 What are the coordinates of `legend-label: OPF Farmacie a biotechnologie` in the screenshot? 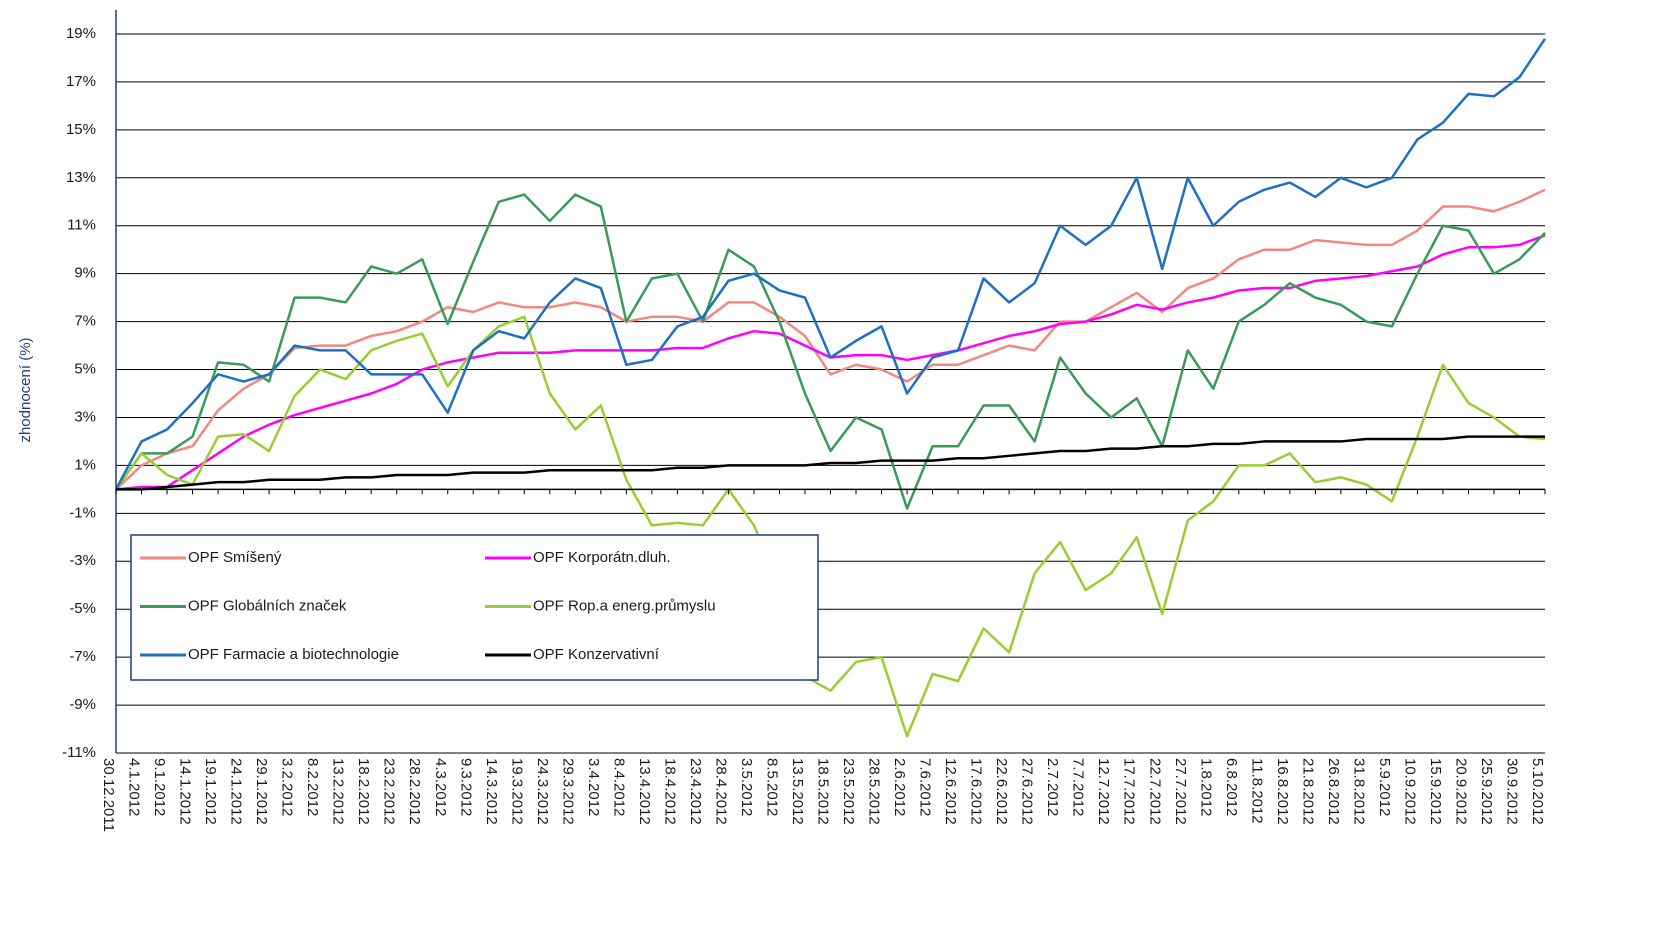 It's located at (293, 654).